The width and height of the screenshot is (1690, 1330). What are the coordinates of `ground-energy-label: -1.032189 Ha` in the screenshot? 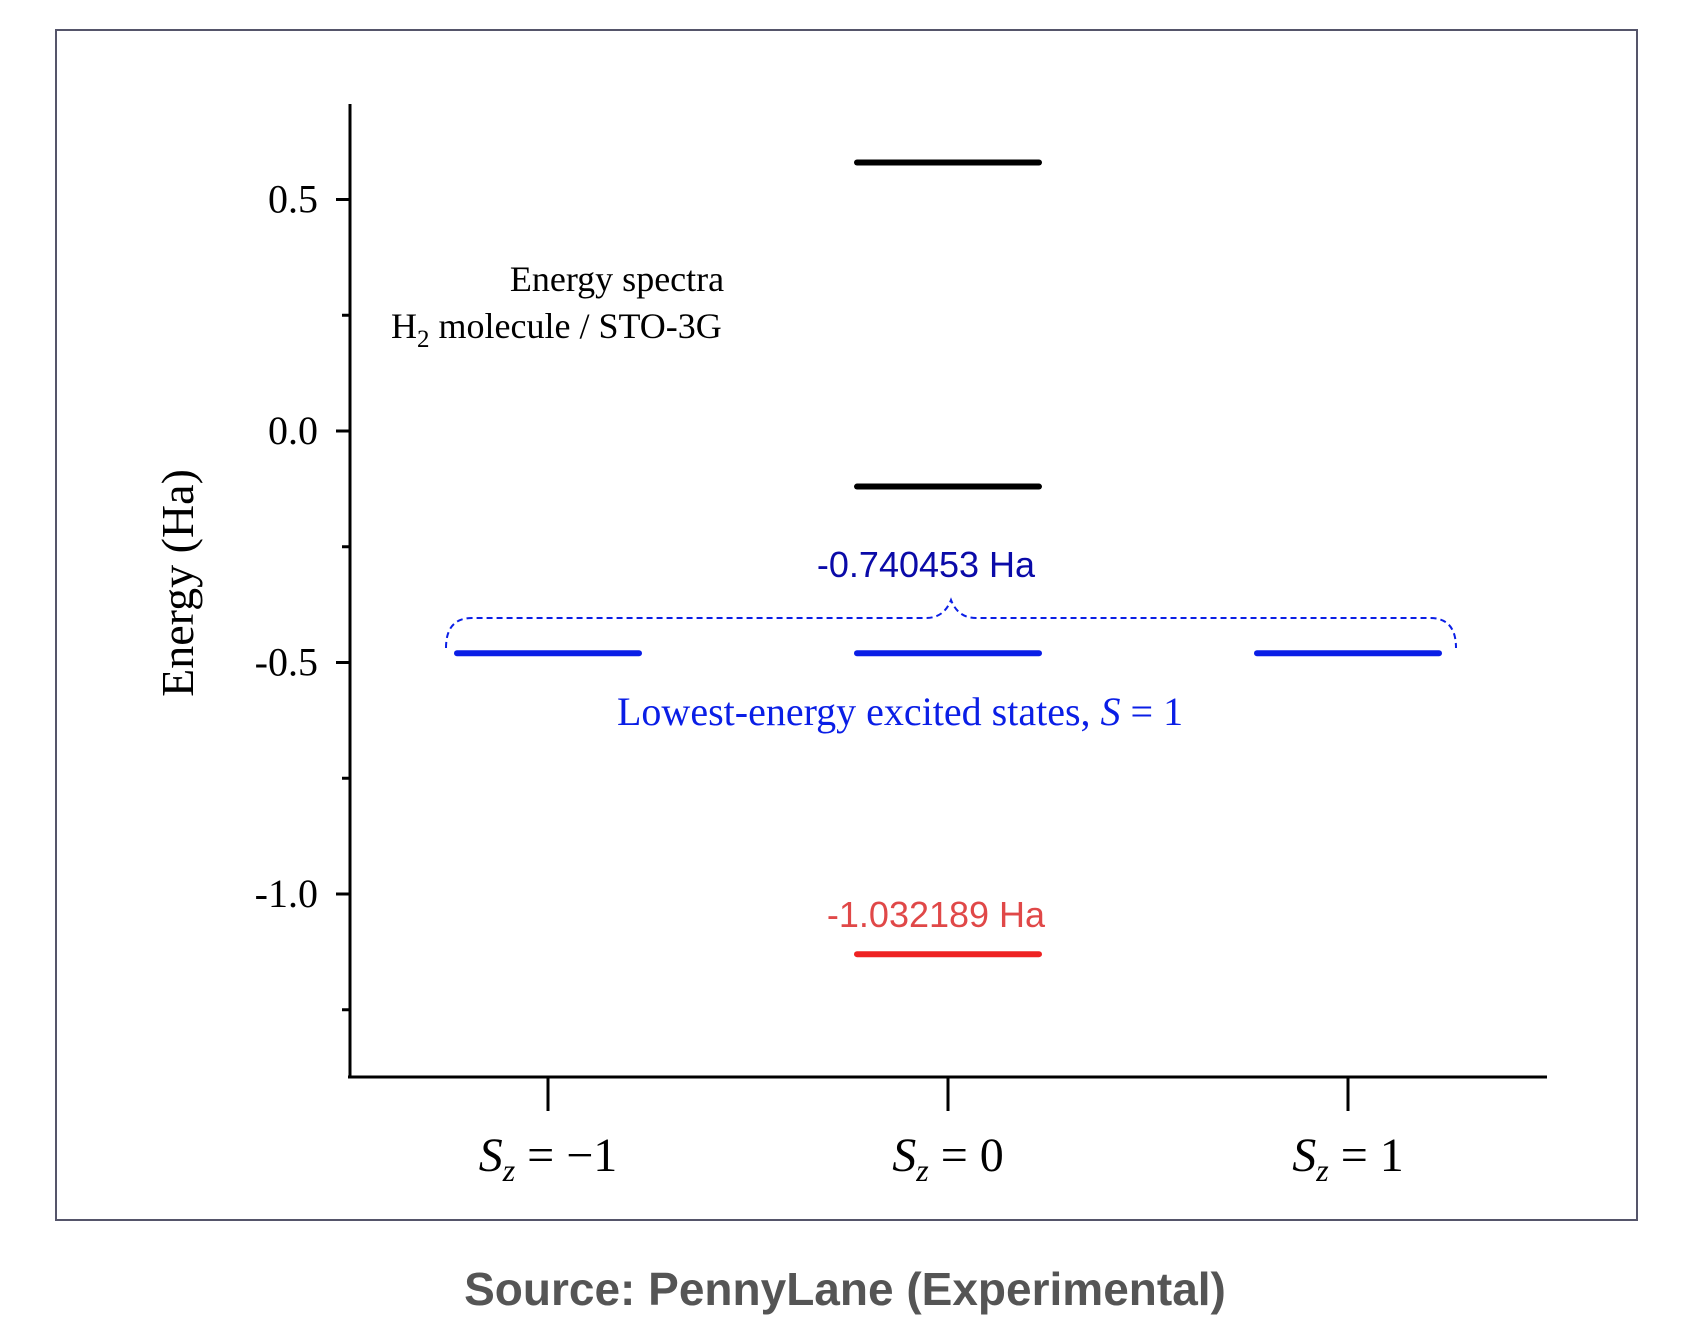 It's located at (936, 914).